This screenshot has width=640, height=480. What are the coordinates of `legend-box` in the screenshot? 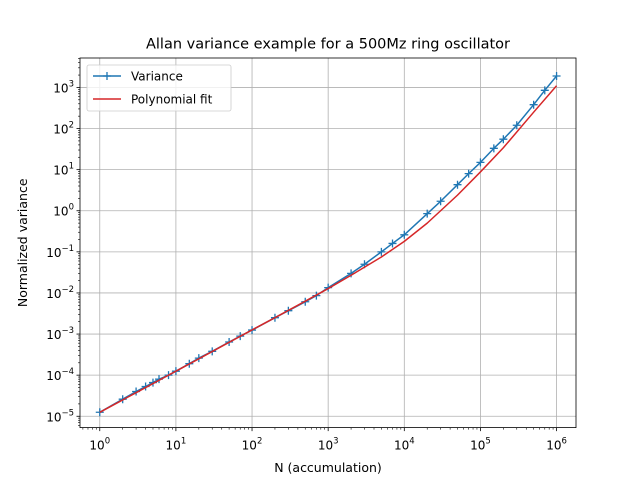 It's located at (159, 88).